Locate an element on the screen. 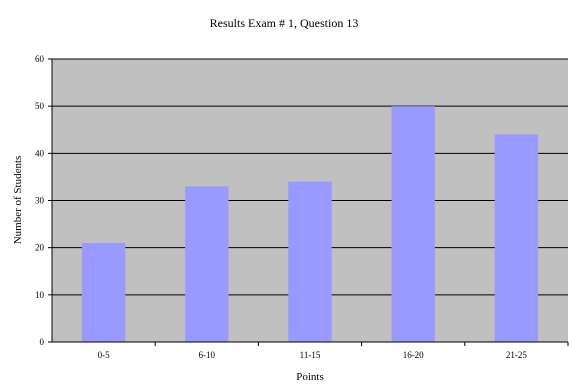 This screenshot has height=387, width=569. x-tick-label: 16-20 is located at coordinates (413, 355).